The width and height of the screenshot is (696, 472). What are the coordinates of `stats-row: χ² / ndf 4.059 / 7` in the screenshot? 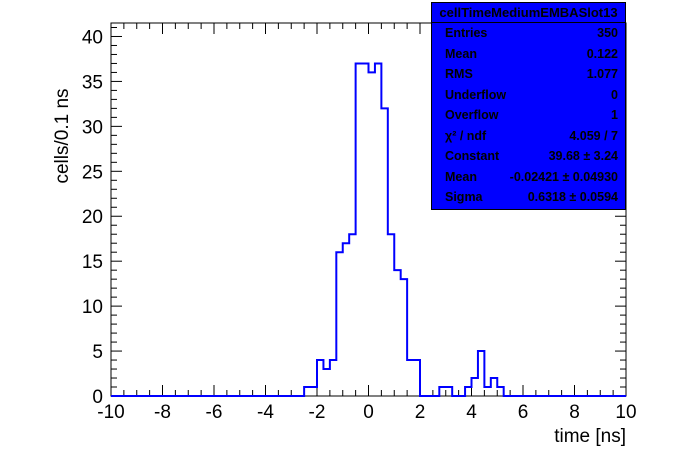 It's located at (528, 136).